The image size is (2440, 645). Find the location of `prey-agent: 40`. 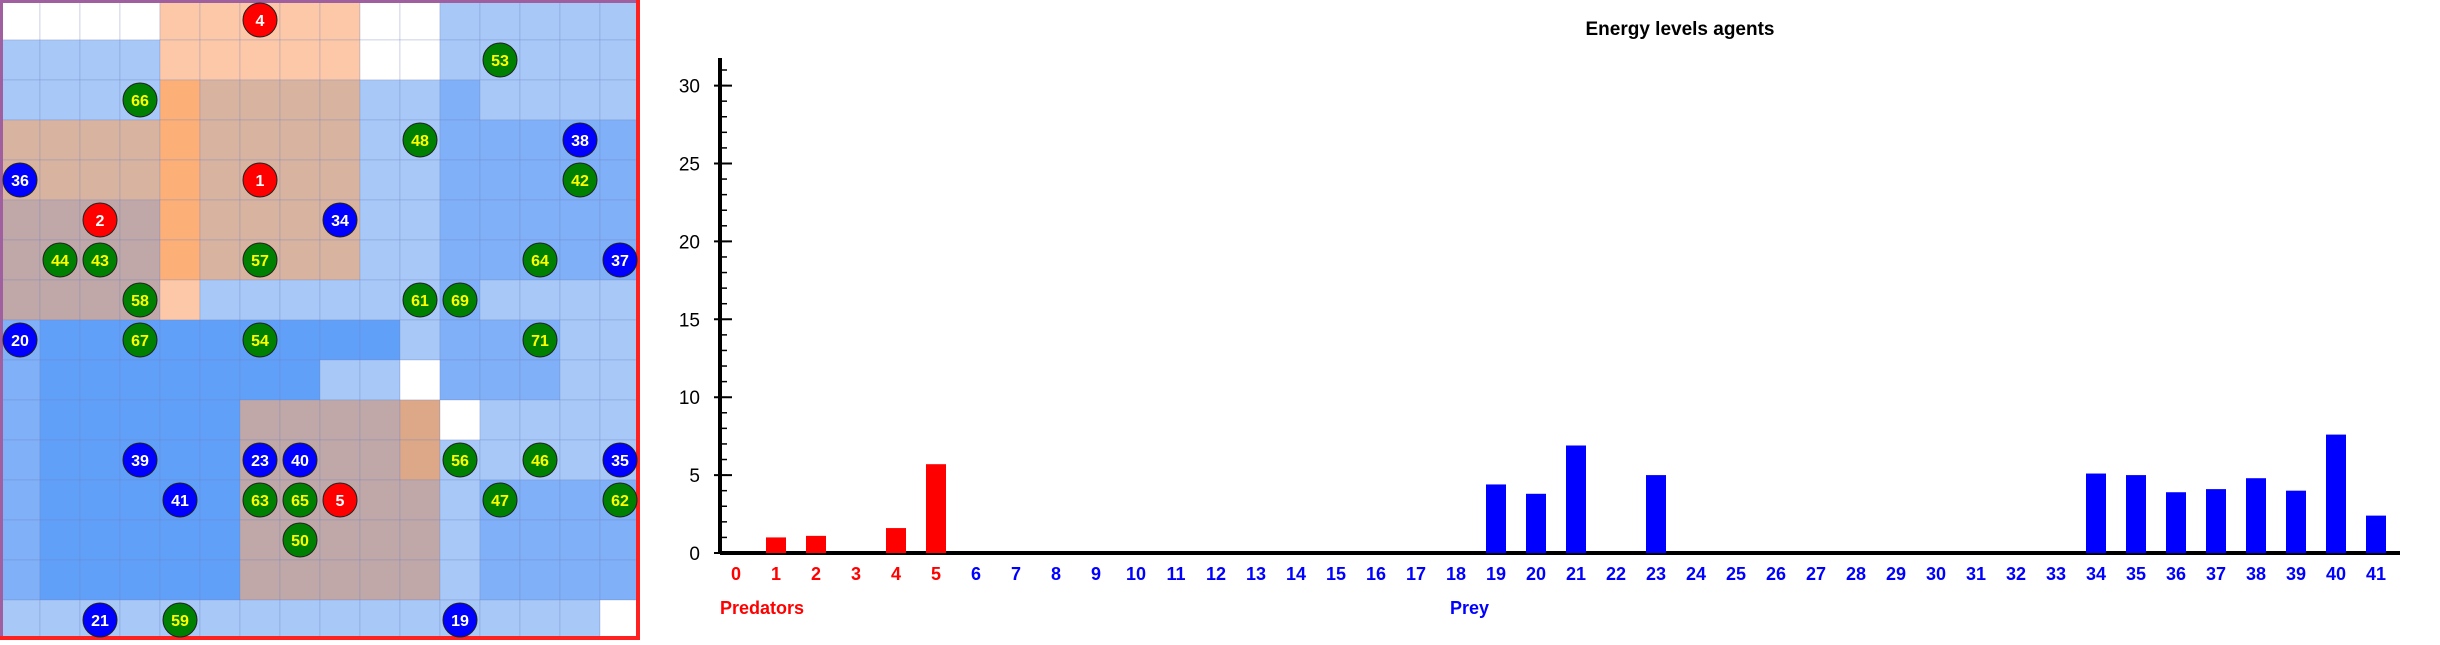

prey-agent: 40 is located at coordinates (300, 460).